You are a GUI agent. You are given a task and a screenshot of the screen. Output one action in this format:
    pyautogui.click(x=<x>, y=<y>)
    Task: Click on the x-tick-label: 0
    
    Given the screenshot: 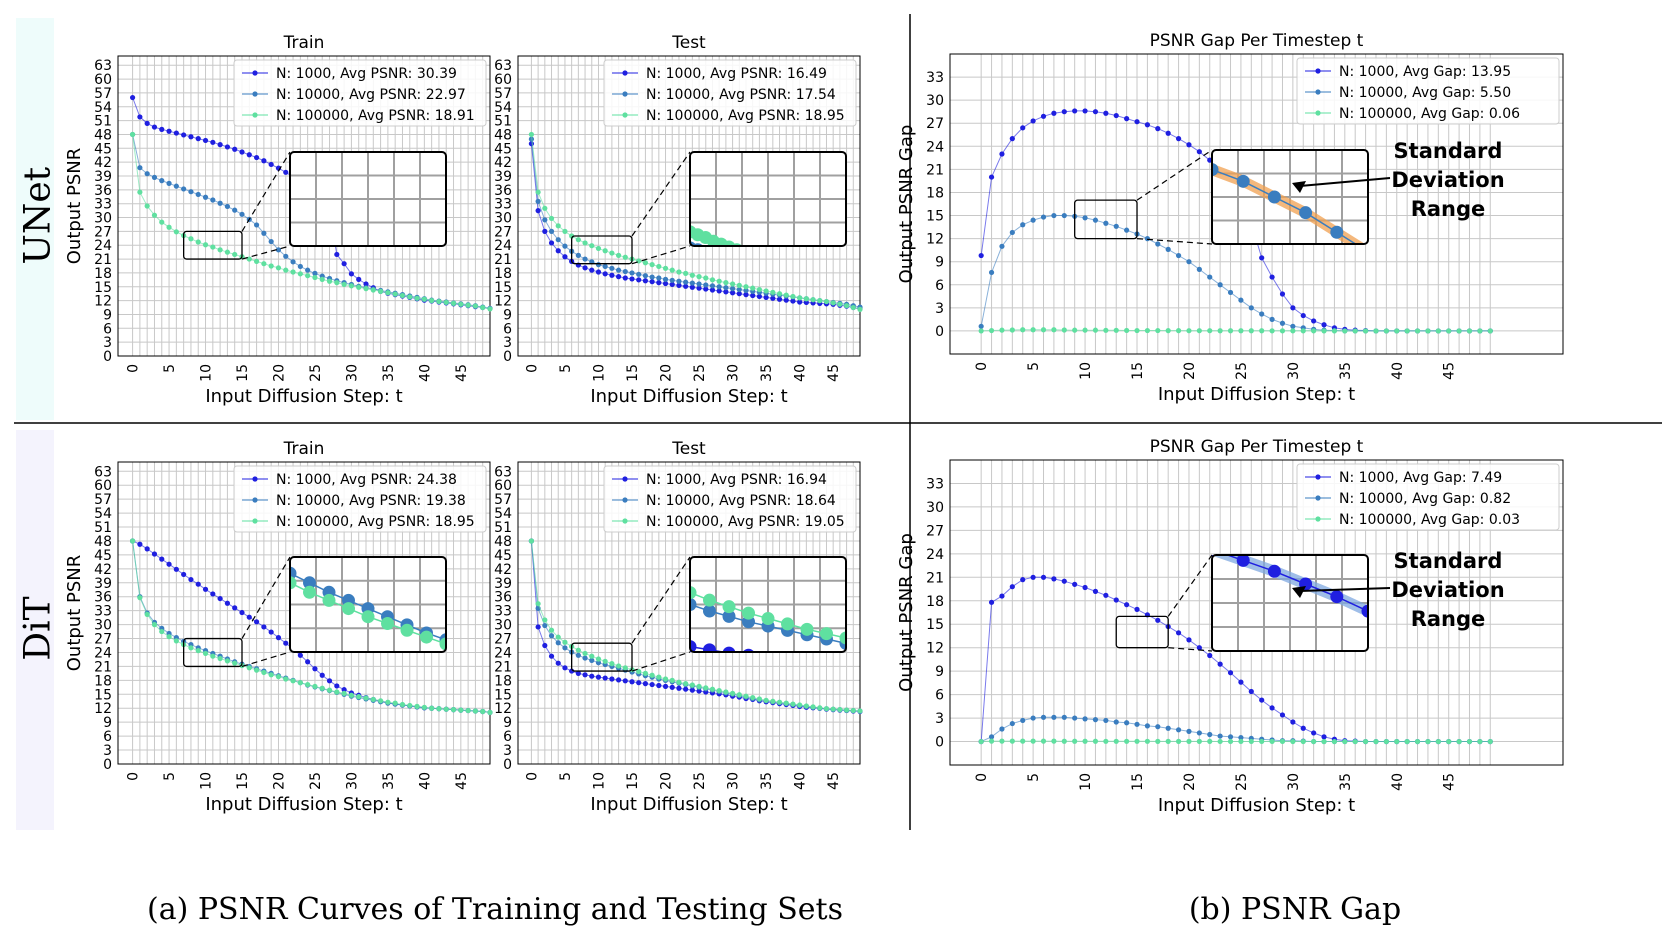 What is the action you would take?
    pyautogui.click(x=532, y=776)
    